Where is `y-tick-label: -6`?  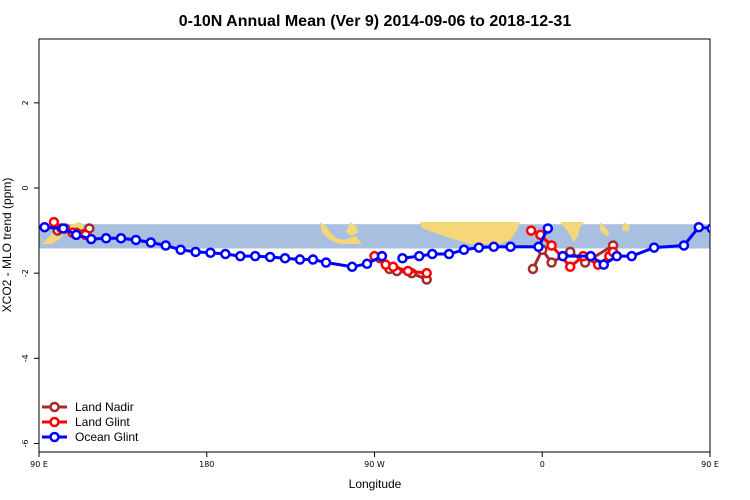 y-tick-label: -6 is located at coordinates (25, 443).